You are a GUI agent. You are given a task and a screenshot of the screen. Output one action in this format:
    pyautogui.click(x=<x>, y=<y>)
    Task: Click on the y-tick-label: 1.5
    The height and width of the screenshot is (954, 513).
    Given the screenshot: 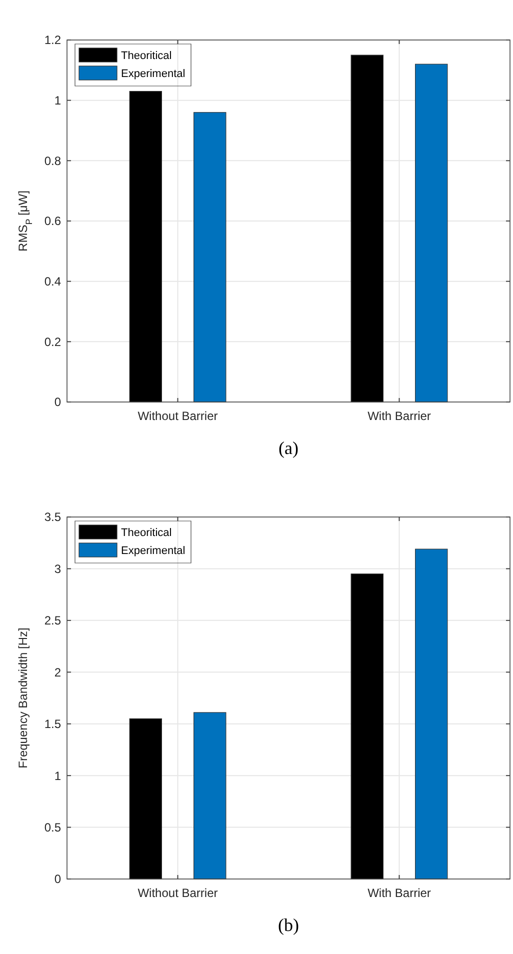 What is the action you would take?
    pyautogui.click(x=53, y=724)
    